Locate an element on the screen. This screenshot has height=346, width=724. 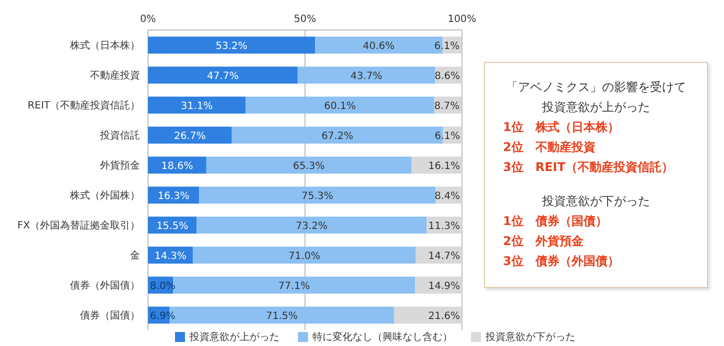
x-tick-label: 100% is located at coordinates (462, 19).